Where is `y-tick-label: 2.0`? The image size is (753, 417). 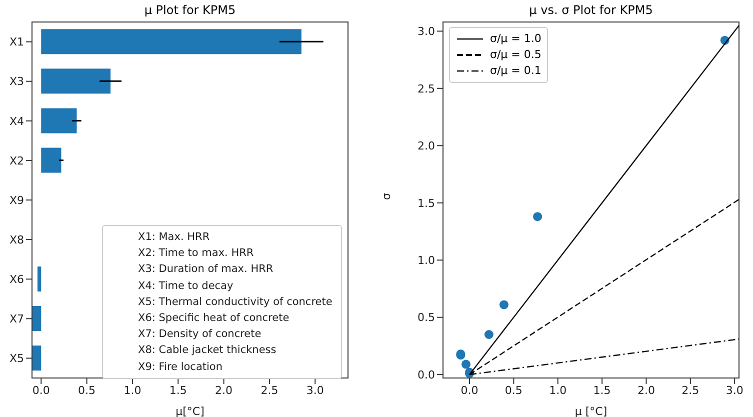 y-tick-label: 2.0 is located at coordinates (426, 146).